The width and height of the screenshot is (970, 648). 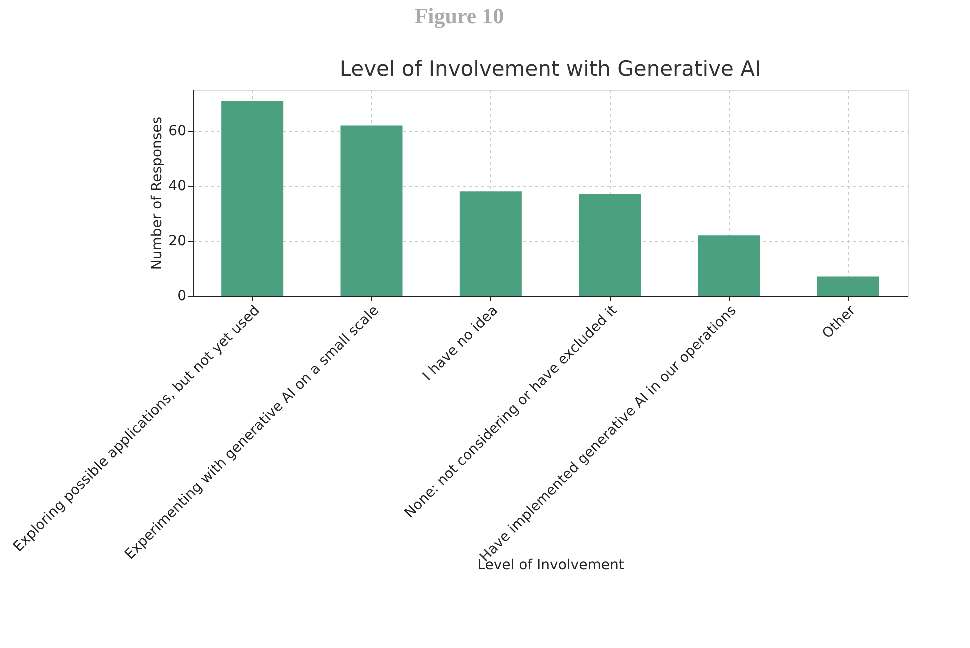 I want to click on y-tick-label: 60, so click(x=177, y=132).